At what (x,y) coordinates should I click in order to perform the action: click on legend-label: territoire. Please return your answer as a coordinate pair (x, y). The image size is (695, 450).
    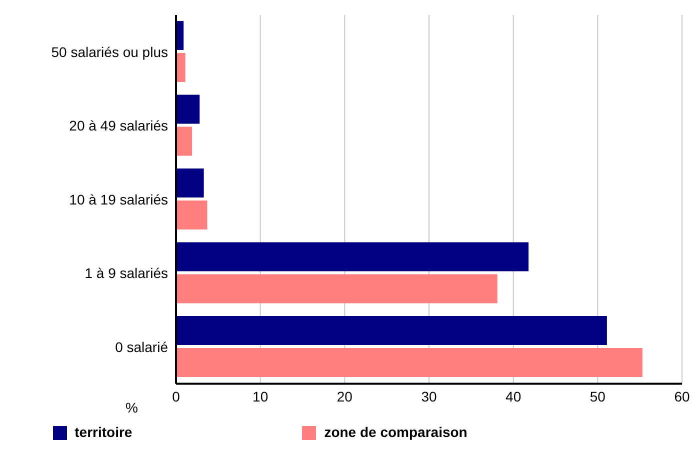
    Looking at the image, I should click on (103, 432).